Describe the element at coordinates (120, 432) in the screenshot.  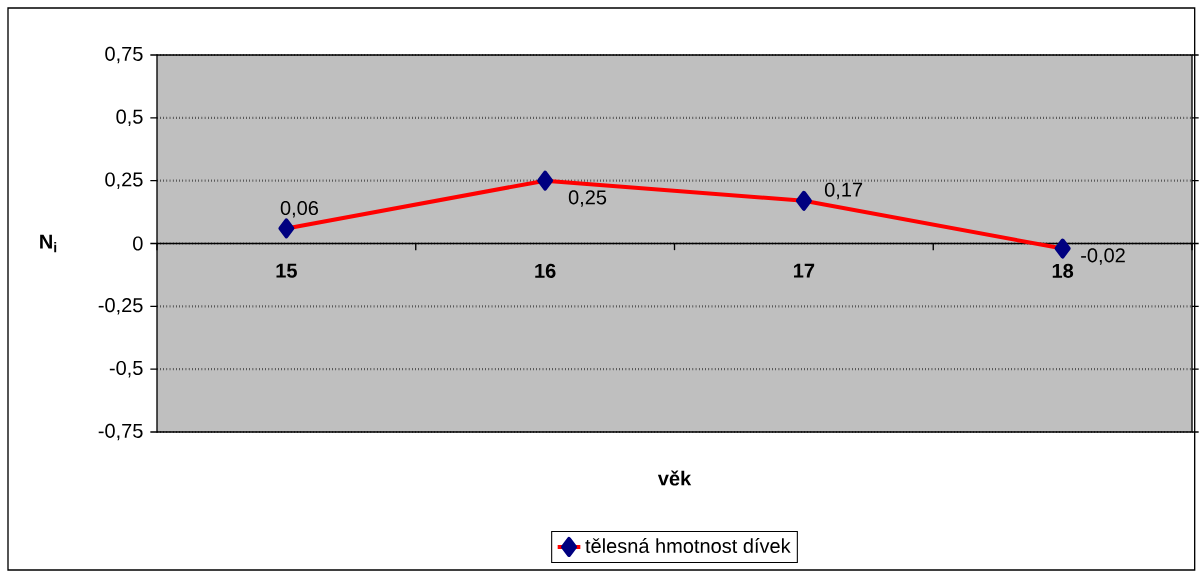
I see `y-tick-label: -0,75` at that location.